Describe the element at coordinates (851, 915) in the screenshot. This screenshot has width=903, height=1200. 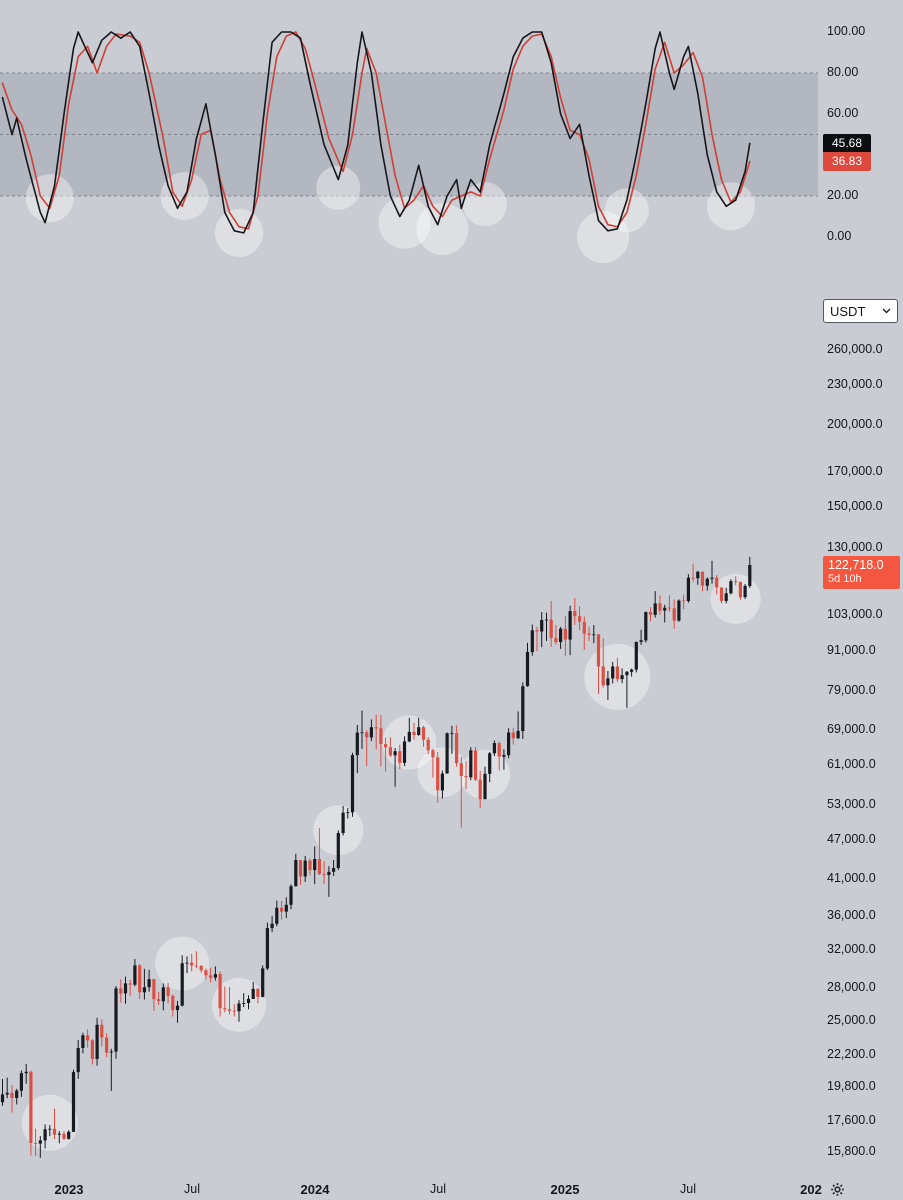
I see `price-axis-tick: 36,000.0` at that location.